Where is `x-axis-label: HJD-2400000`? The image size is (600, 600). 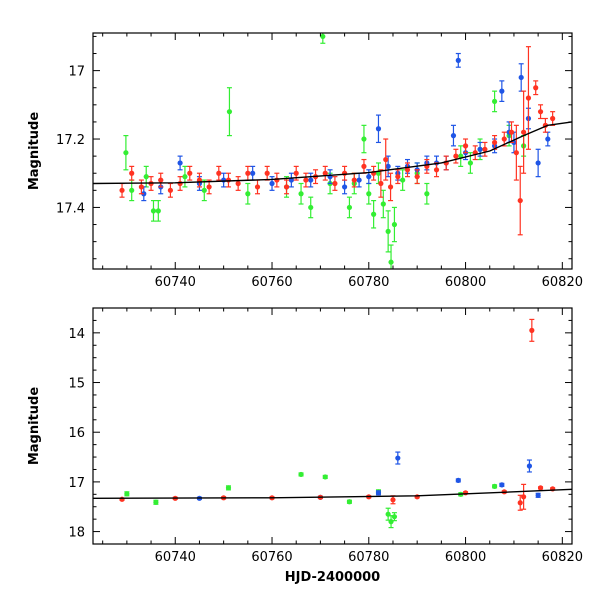
x-axis-label: HJD-2400000 is located at coordinates (332, 577).